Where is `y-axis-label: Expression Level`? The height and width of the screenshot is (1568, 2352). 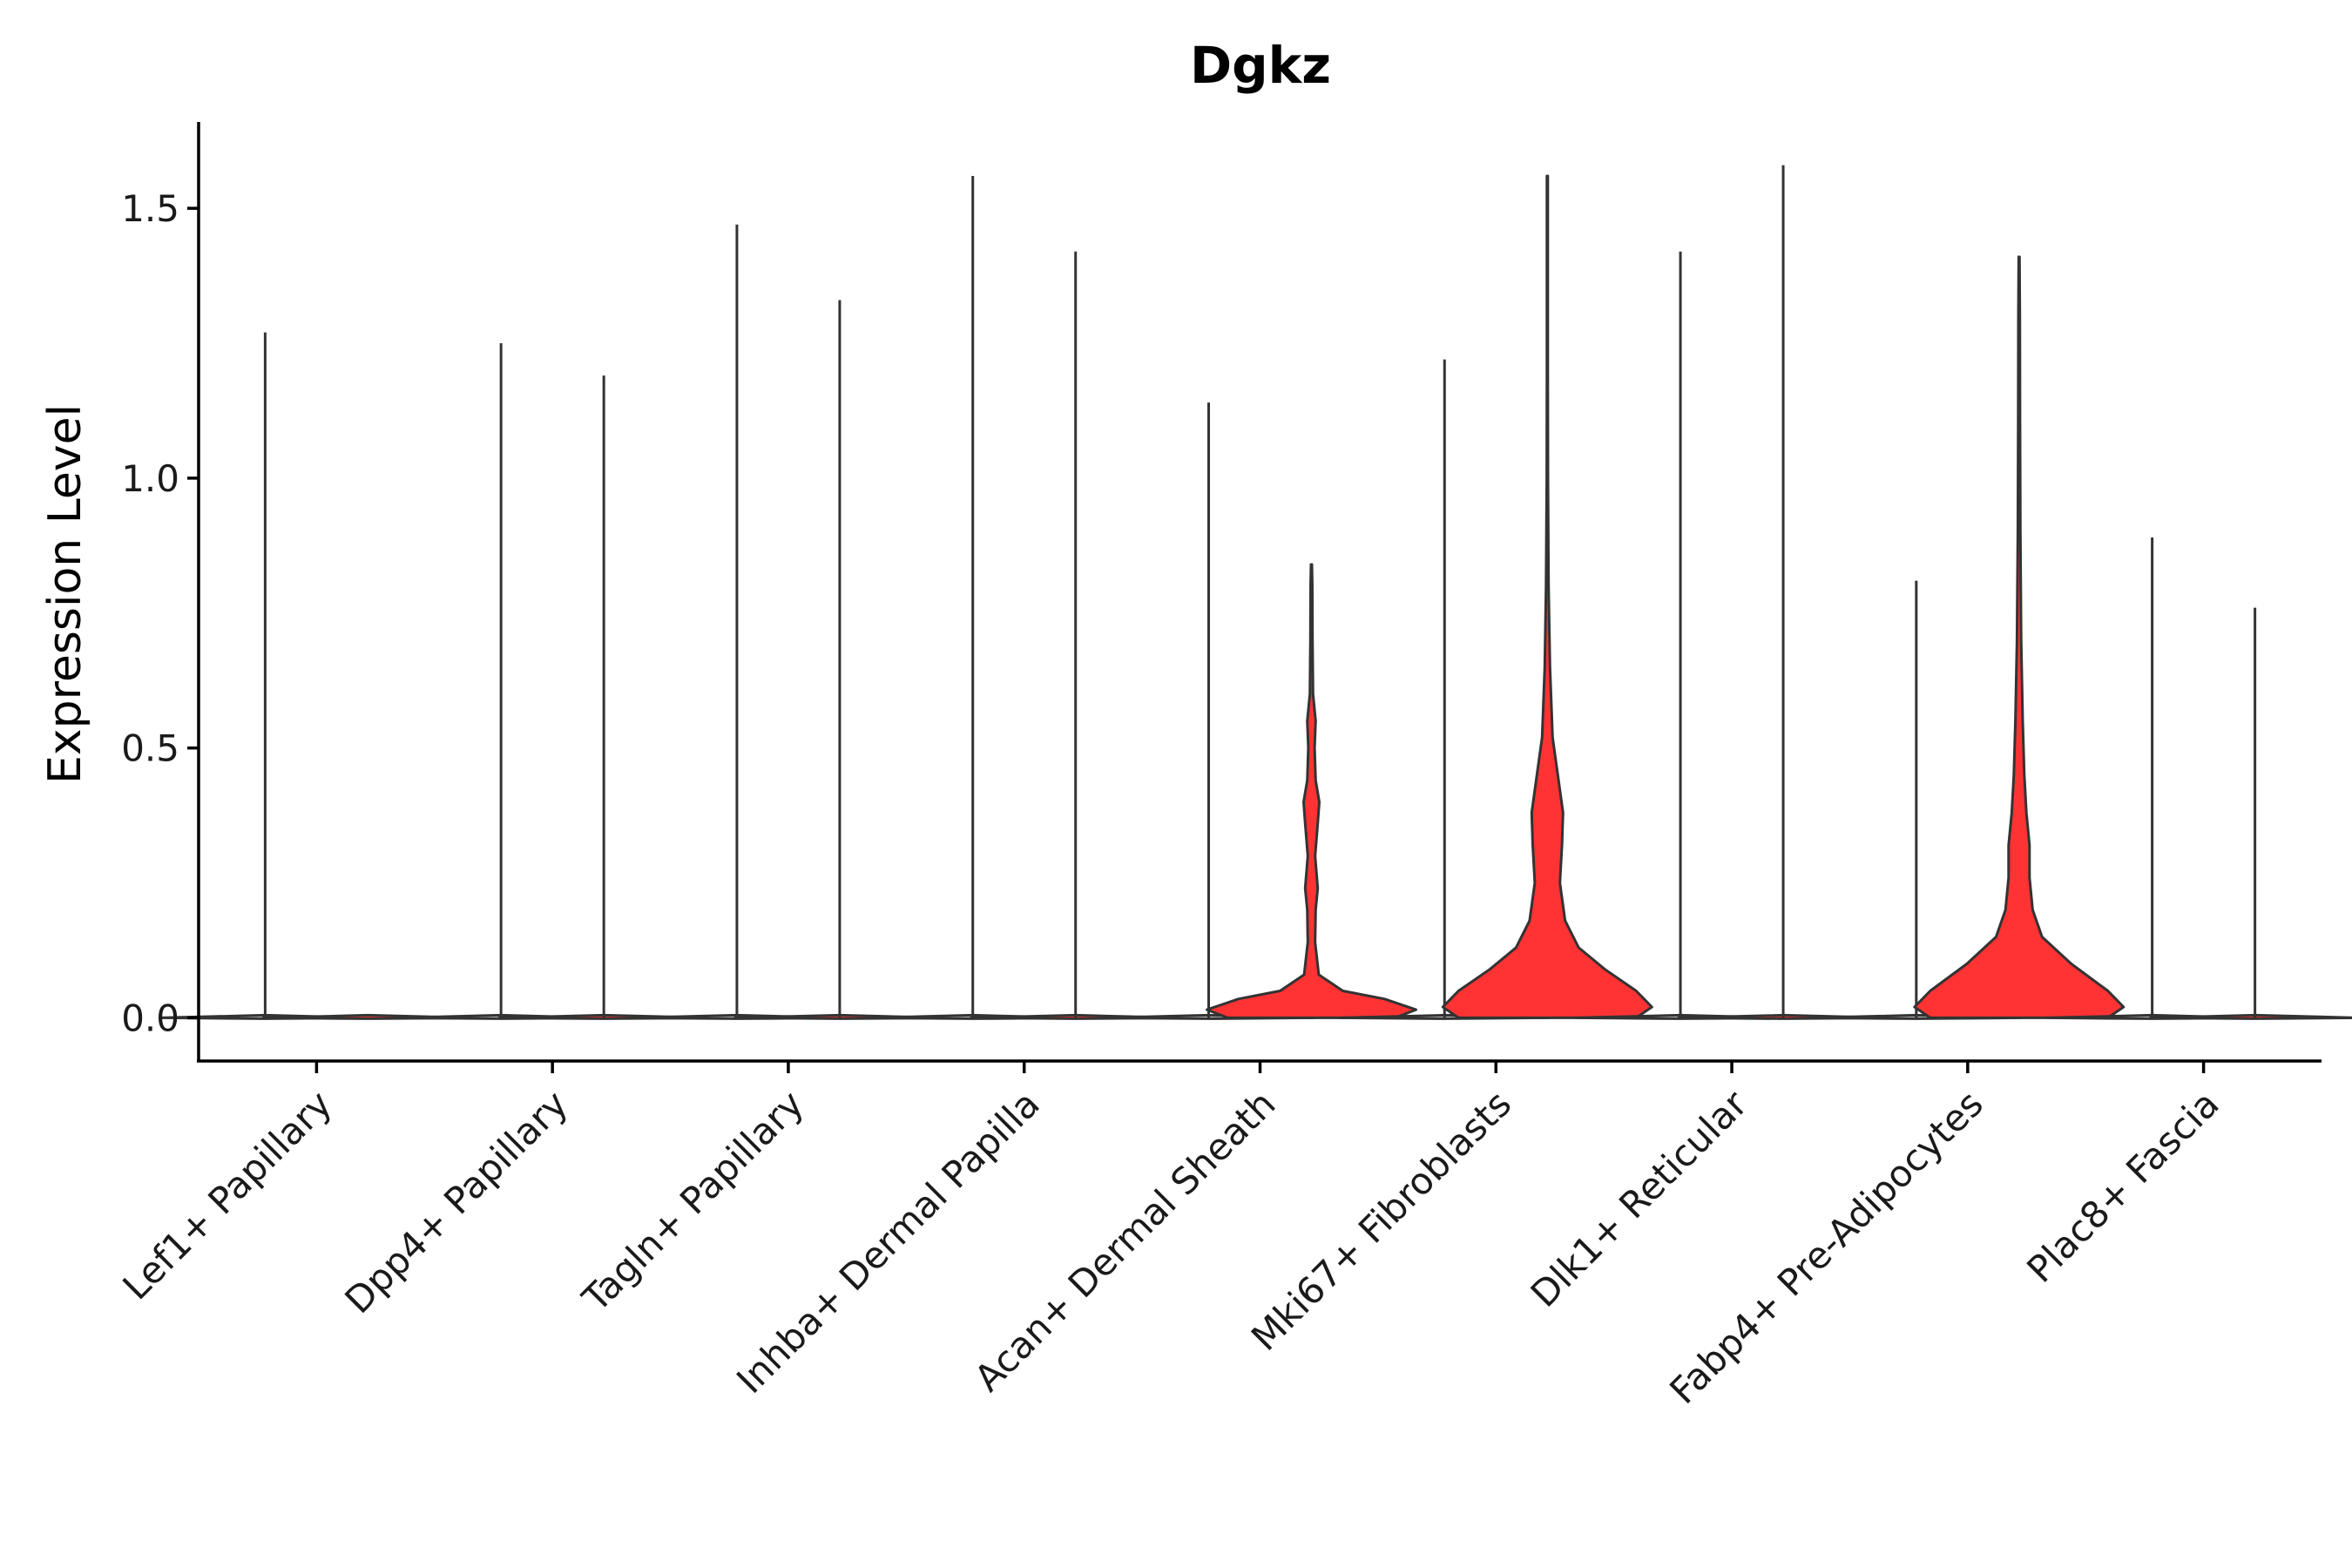
y-axis-label: Expression Level is located at coordinates (65, 594).